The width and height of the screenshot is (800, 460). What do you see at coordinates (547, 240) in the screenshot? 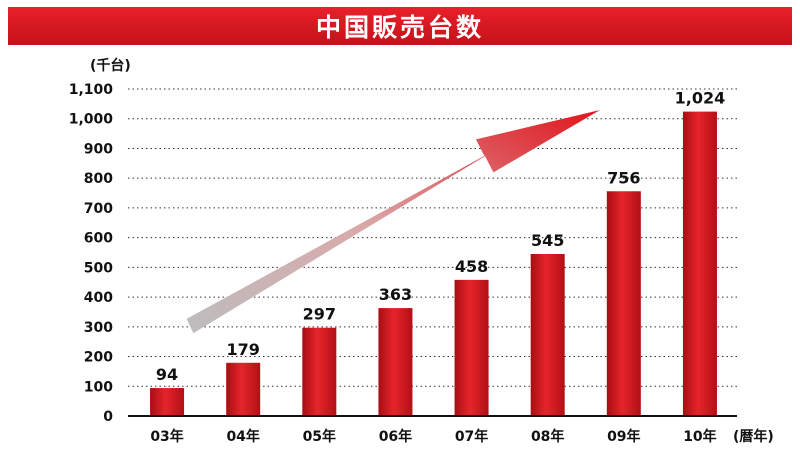
I see `data-label: 545` at bounding box center [547, 240].